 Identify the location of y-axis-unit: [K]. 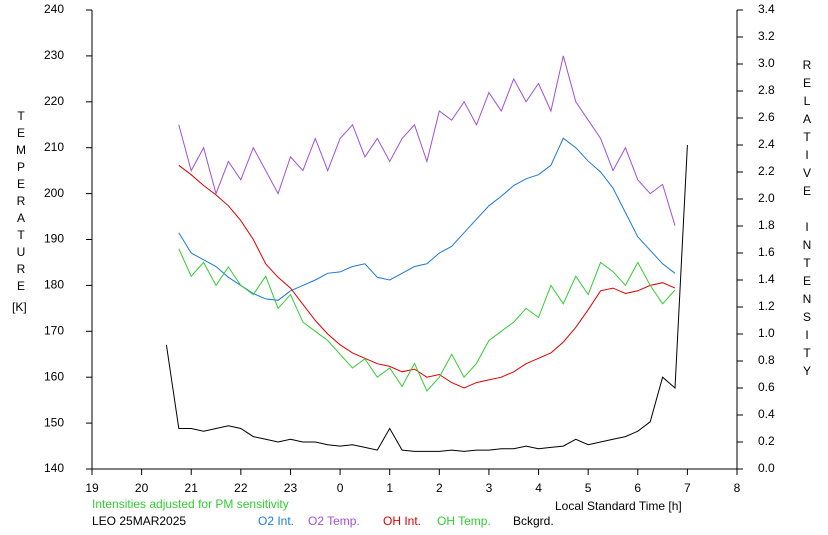
(19, 307).